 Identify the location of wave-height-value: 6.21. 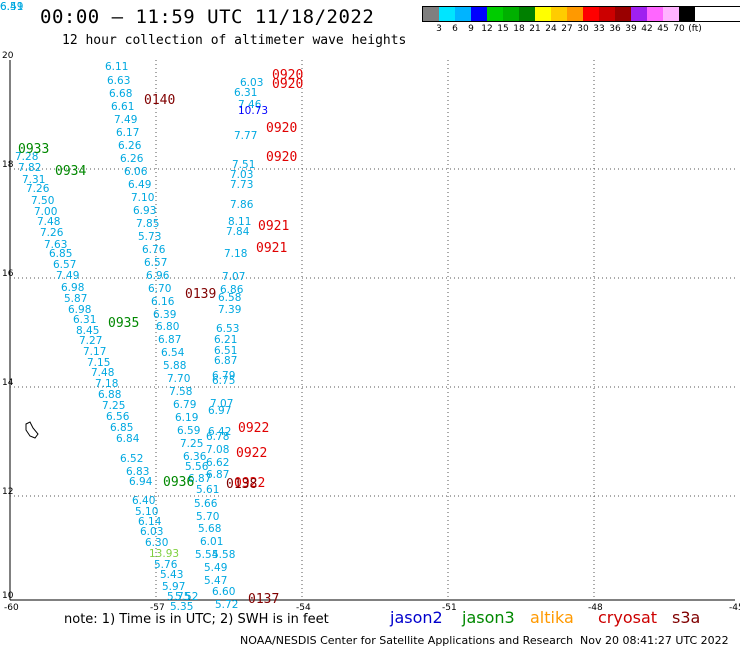
(225, 340).